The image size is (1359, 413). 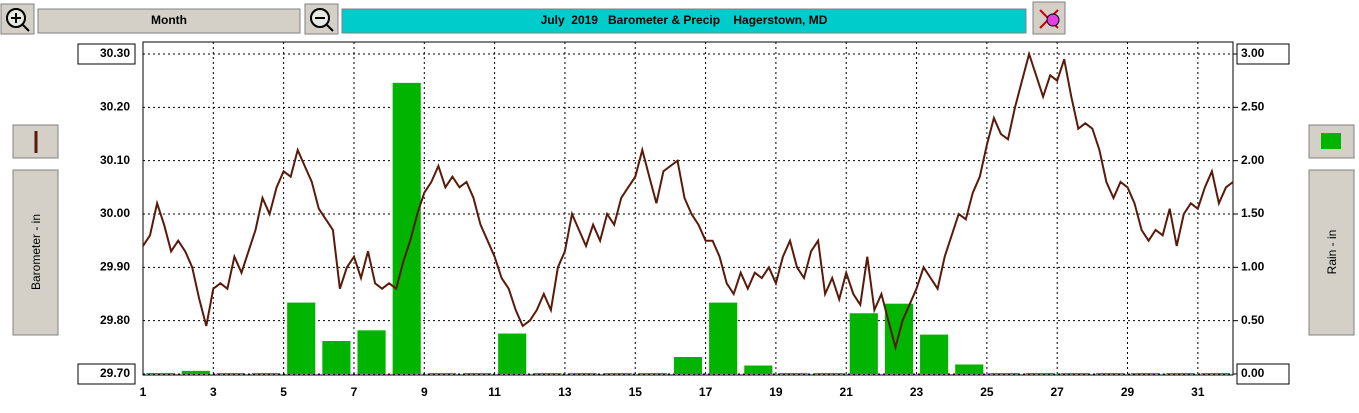 I want to click on y2-axis-label: Rain - in, so click(x=1332, y=252).